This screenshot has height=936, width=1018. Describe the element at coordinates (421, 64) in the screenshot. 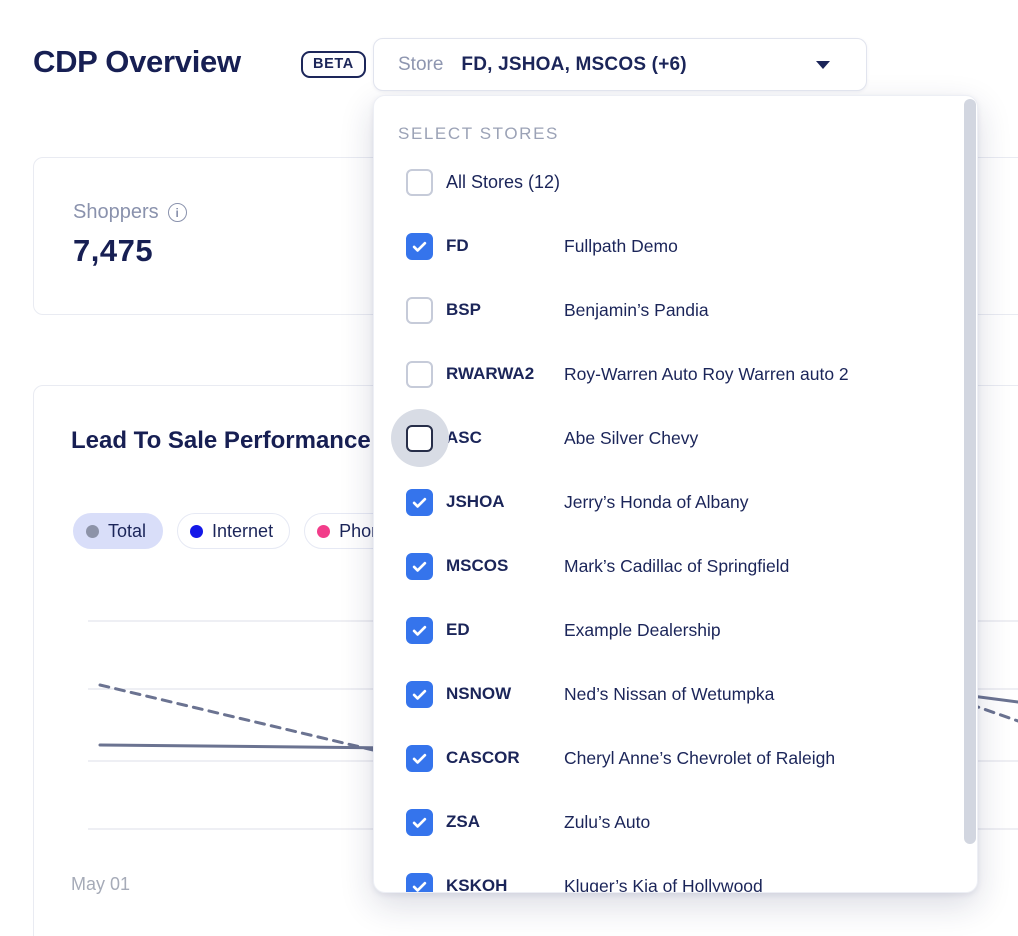

I see `store-filter-label: Store` at that location.